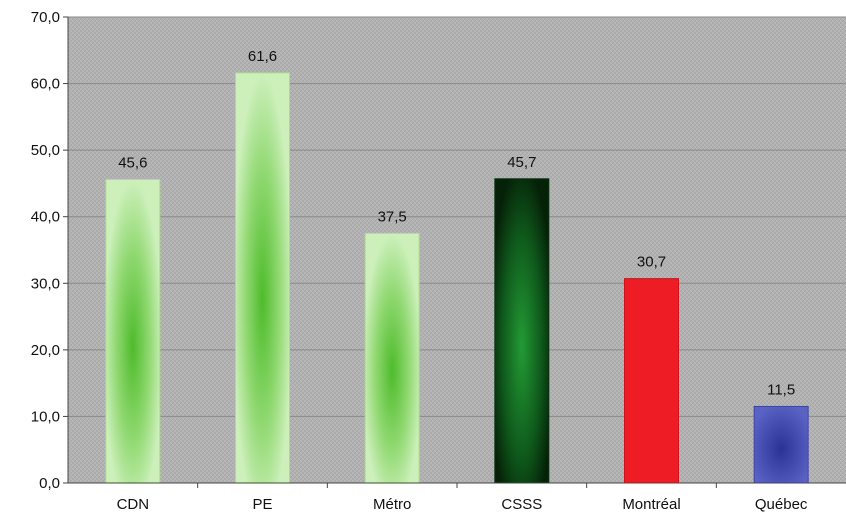 This screenshot has width=846, height=519. What do you see at coordinates (392, 358) in the screenshot?
I see `bar-m-tro` at bounding box center [392, 358].